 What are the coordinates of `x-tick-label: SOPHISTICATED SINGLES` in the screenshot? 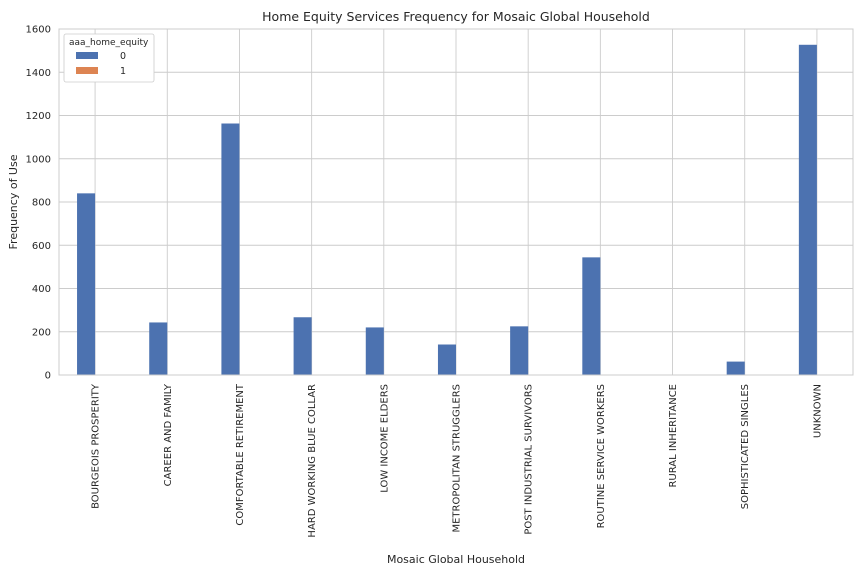 It's located at (745, 446).